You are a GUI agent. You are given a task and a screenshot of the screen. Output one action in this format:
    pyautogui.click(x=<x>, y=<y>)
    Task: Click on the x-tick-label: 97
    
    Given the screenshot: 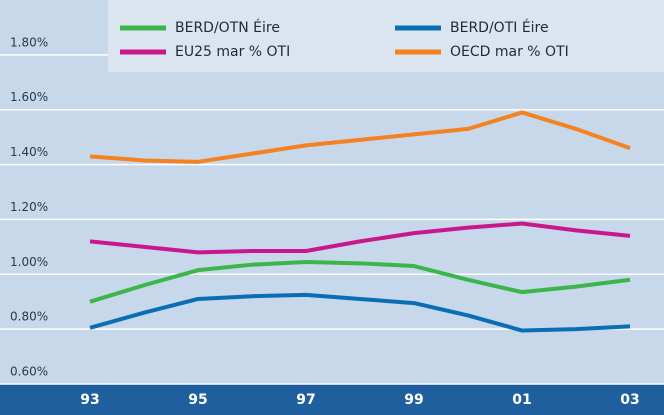 What is the action you would take?
    pyautogui.click(x=305, y=400)
    